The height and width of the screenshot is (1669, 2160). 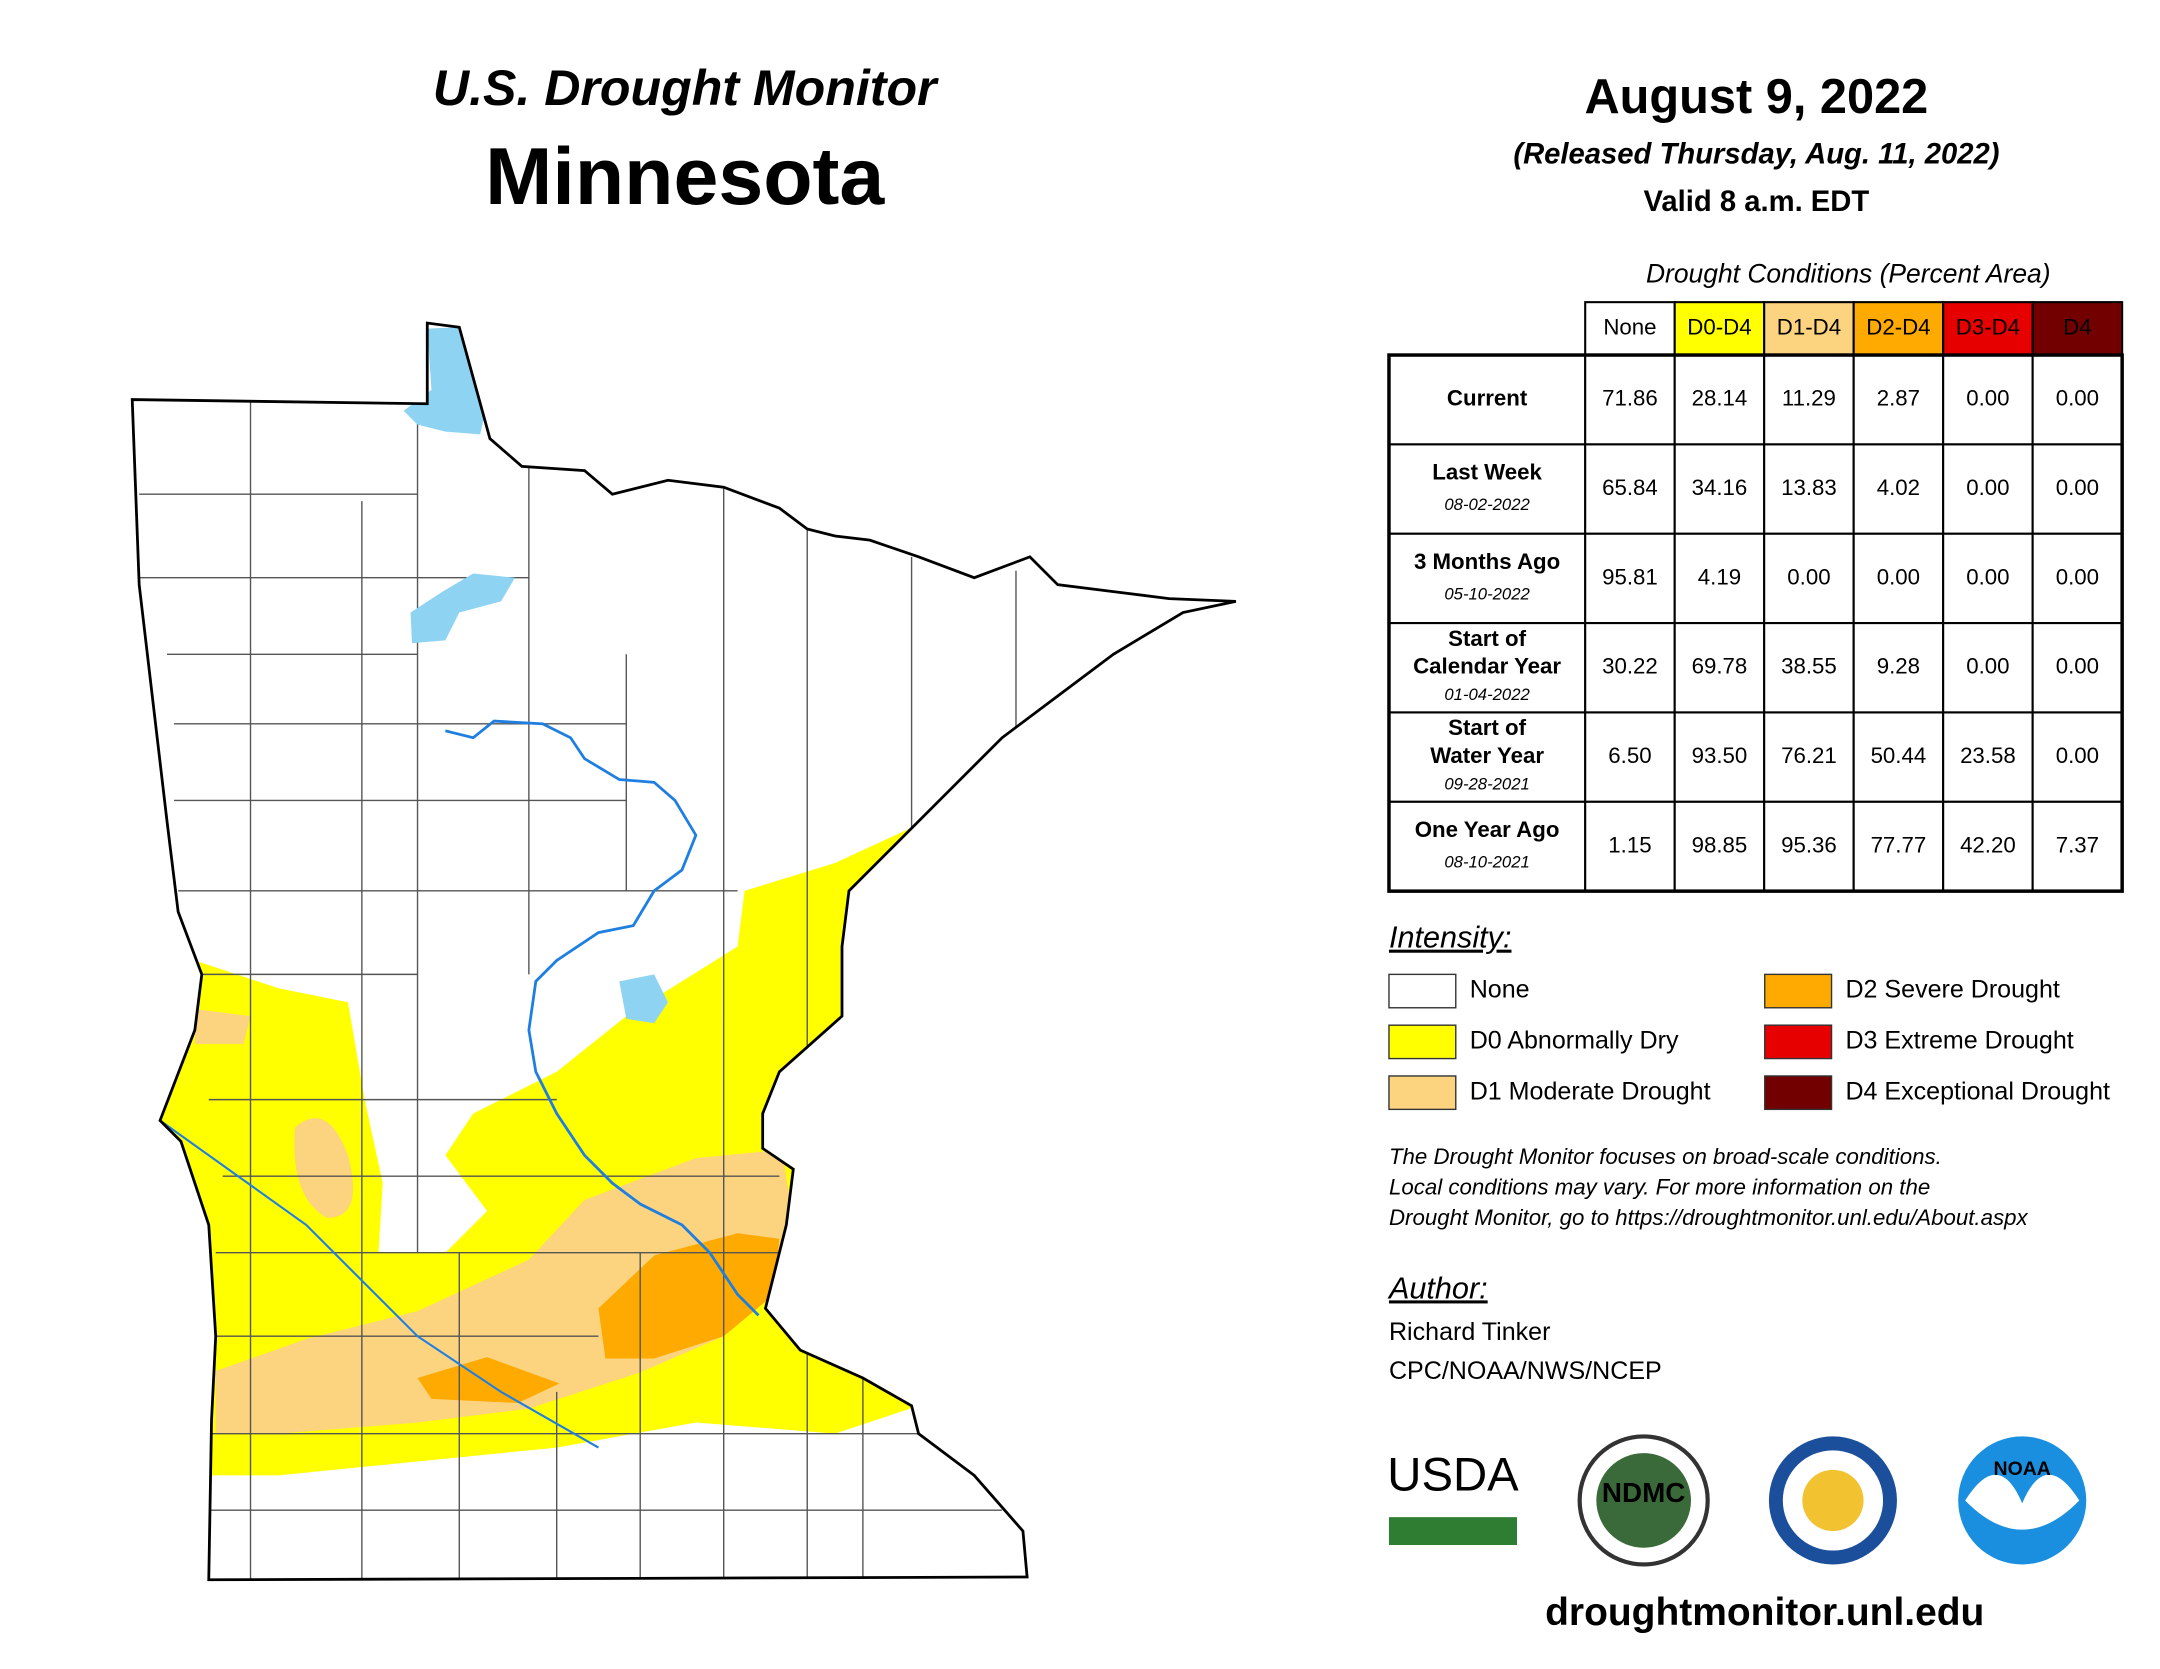 What do you see at coordinates (1487, 504) in the screenshot?
I see `row-date: 08-02-2022` at bounding box center [1487, 504].